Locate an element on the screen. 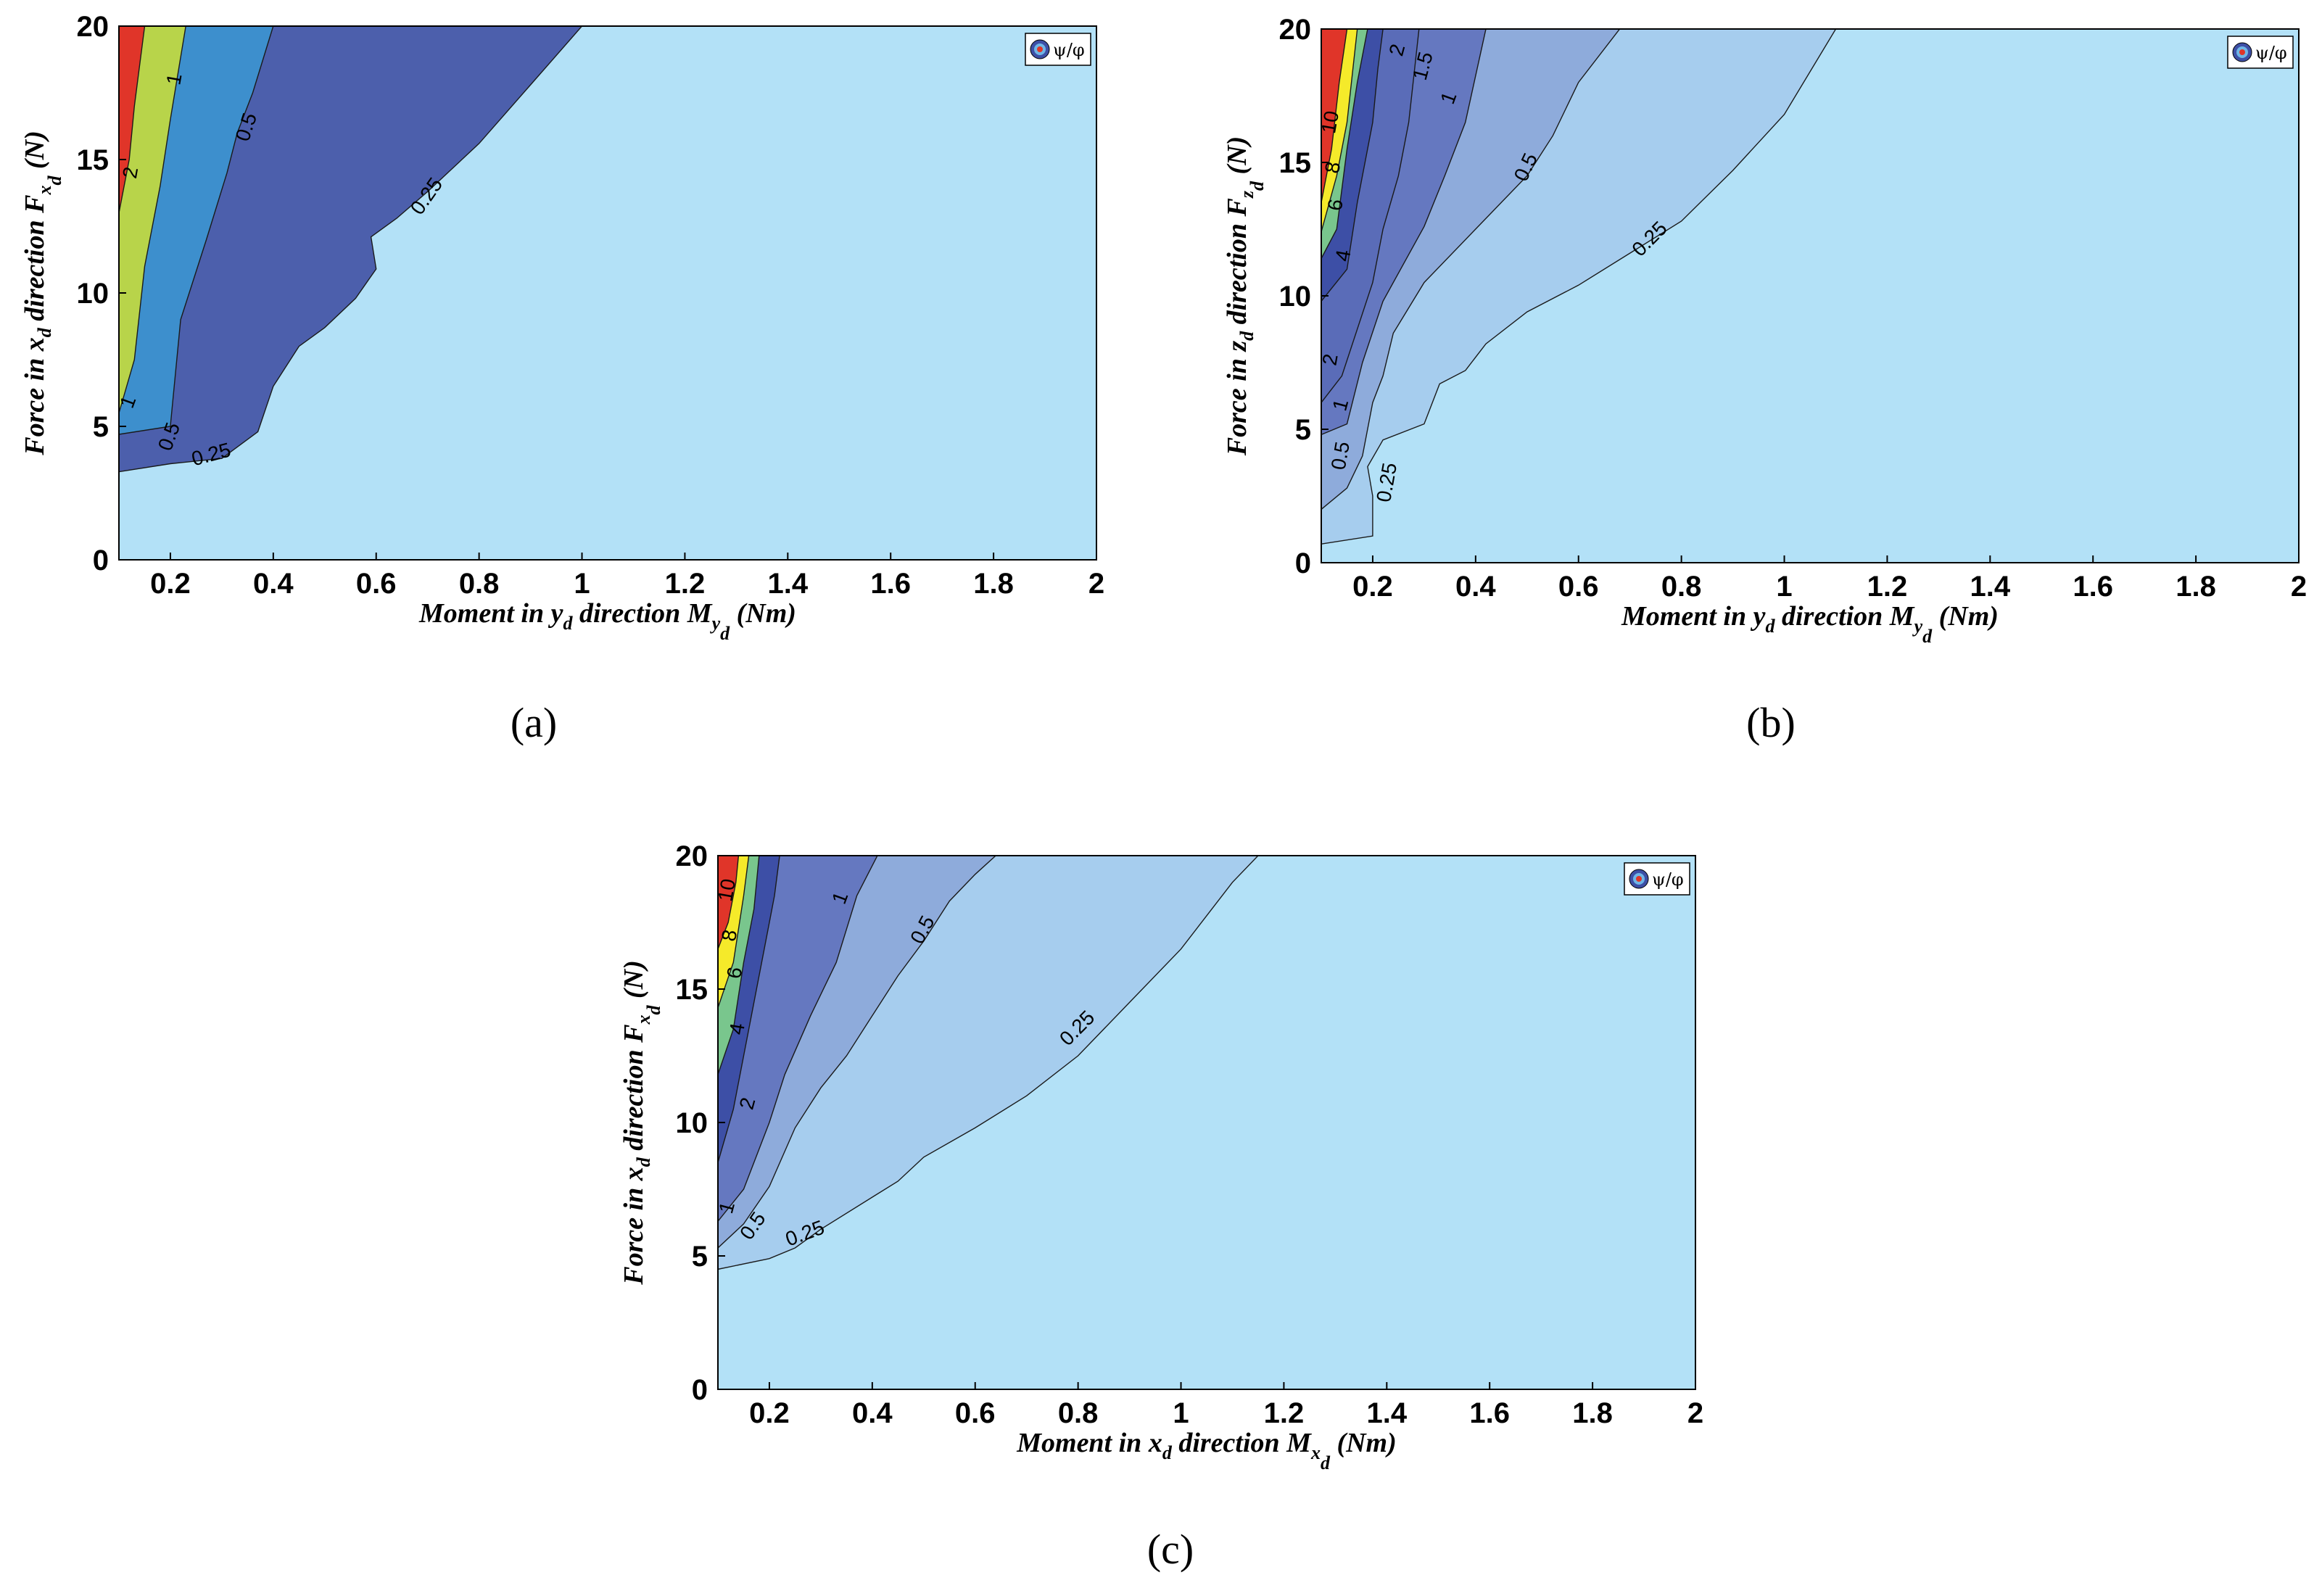 The image size is (2322, 1596). panel-label-c: (c) is located at coordinates (1170, 1549).